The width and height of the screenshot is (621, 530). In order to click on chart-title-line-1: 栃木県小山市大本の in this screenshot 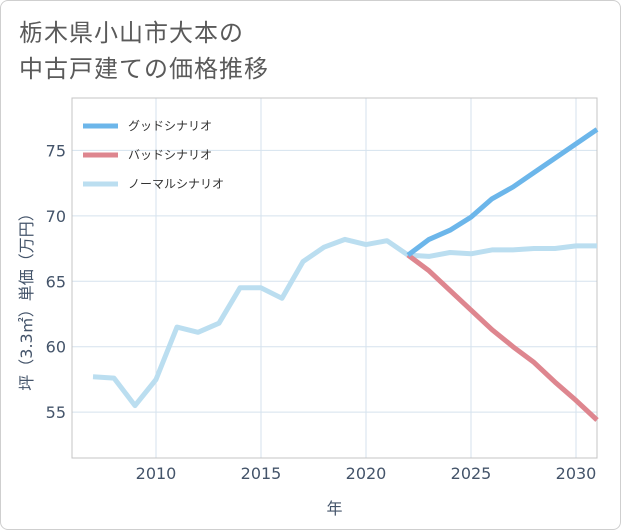, I will do `click(131, 33)`.